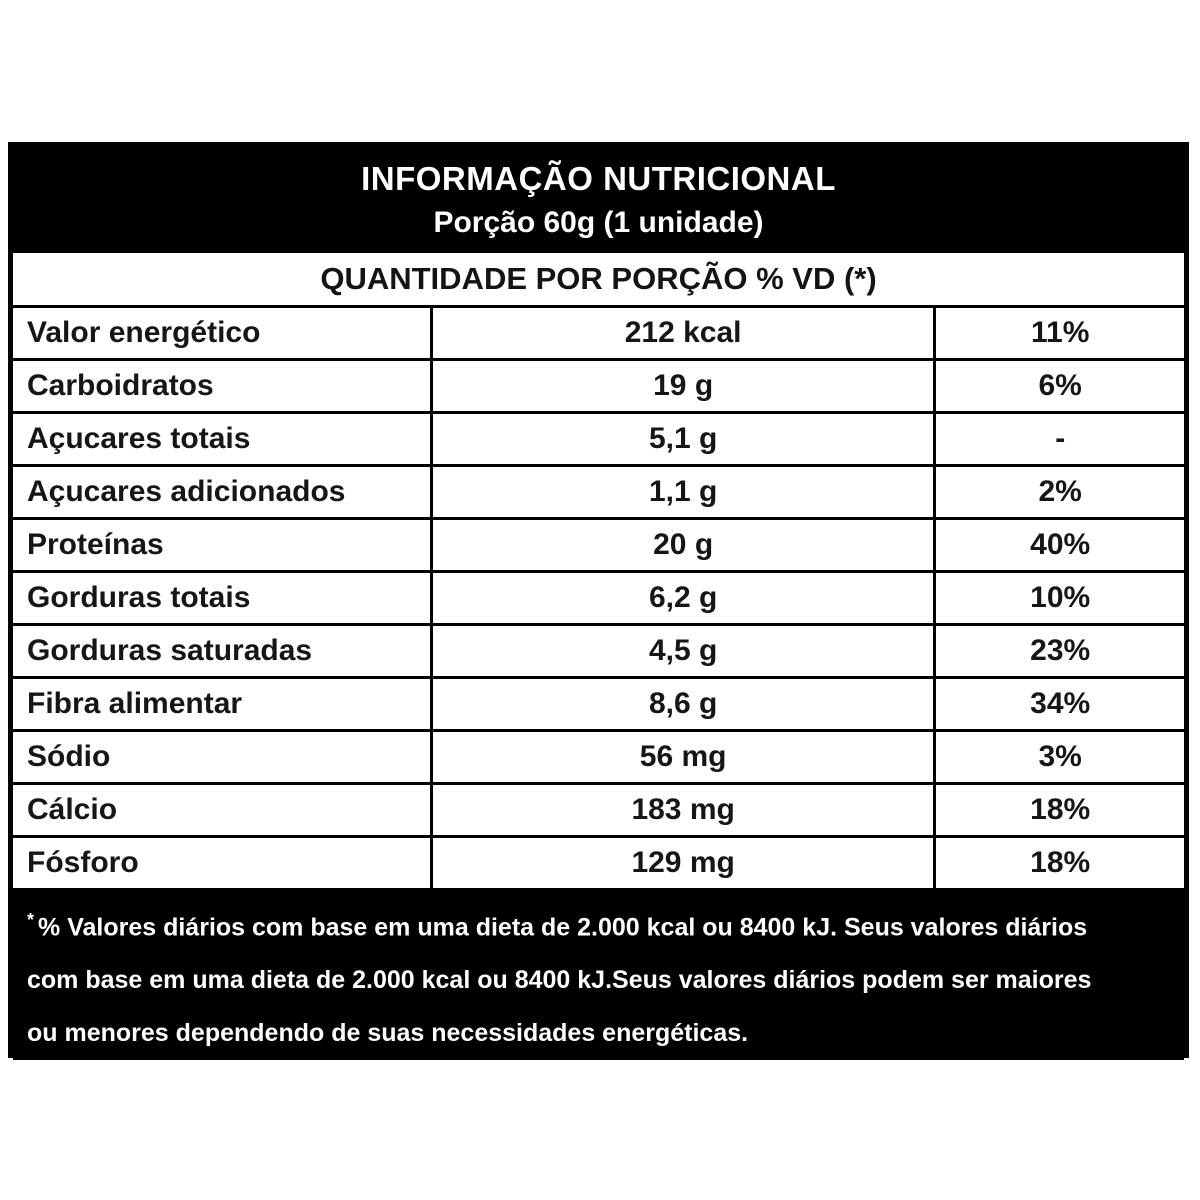 The image size is (1200, 1200). I want to click on quantity-per-serving-heading: QUANTIDADE POR PORÇÃO % VD (*), so click(598, 280).